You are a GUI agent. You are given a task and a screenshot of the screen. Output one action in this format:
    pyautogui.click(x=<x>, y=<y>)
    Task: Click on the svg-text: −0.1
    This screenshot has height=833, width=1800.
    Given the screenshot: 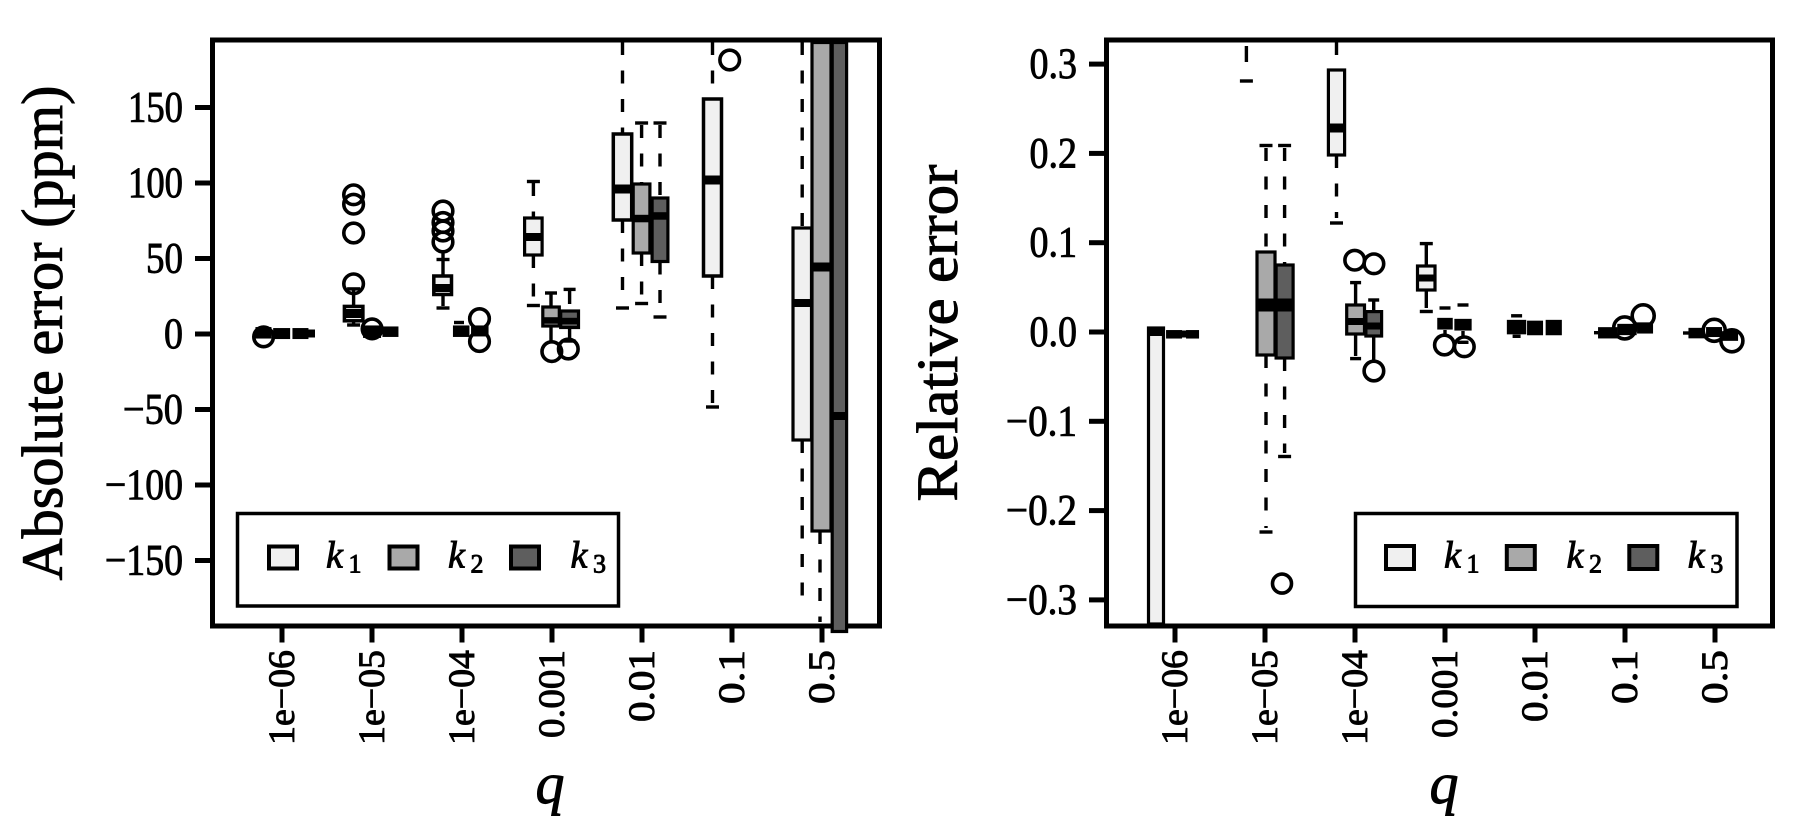 What is the action you would take?
    pyautogui.click(x=1041, y=421)
    